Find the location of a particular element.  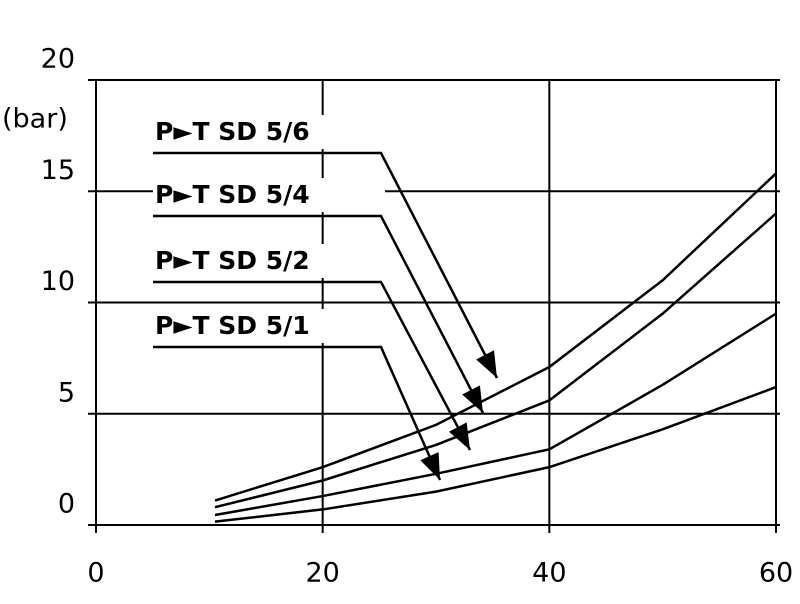

y-tick-label: 15 is located at coordinates (58, 170).